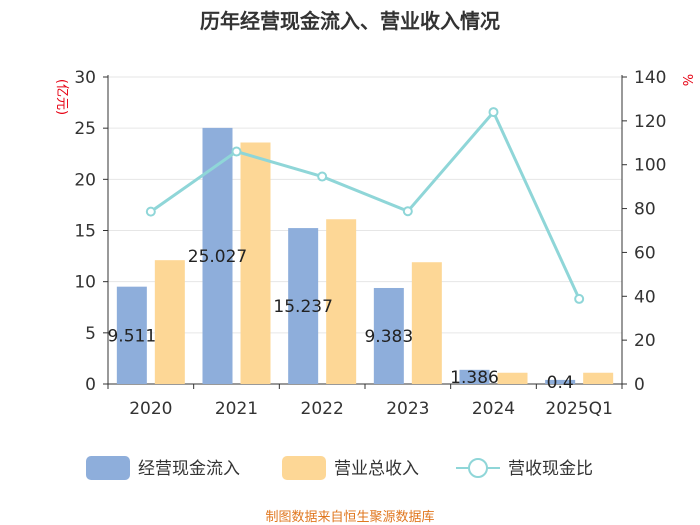  What do you see at coordinates (645, 253) in the screenshot?
I see `y-right-tick-label: 60` at bounding box center [645, 253].